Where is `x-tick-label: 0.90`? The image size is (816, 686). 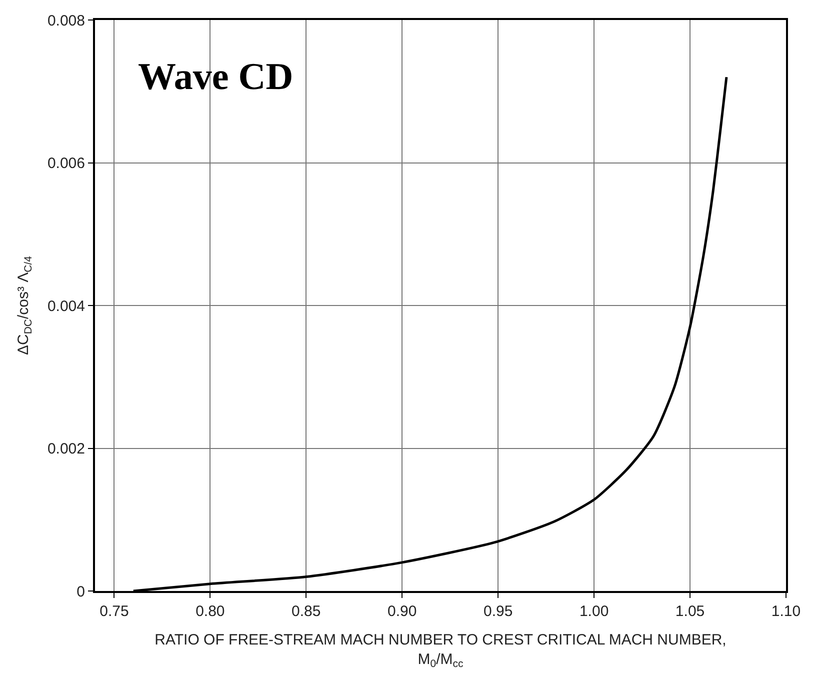 x-tick-label: 0.90 is located at coordinates (402, 611).